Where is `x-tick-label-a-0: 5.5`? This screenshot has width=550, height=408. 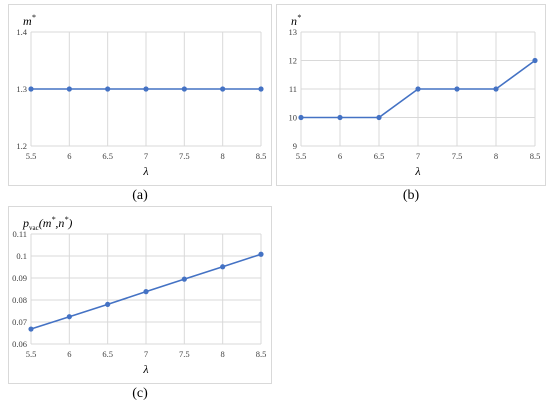 x-tick-label-a-0: 5.5 is located at coordinates (31, 156).